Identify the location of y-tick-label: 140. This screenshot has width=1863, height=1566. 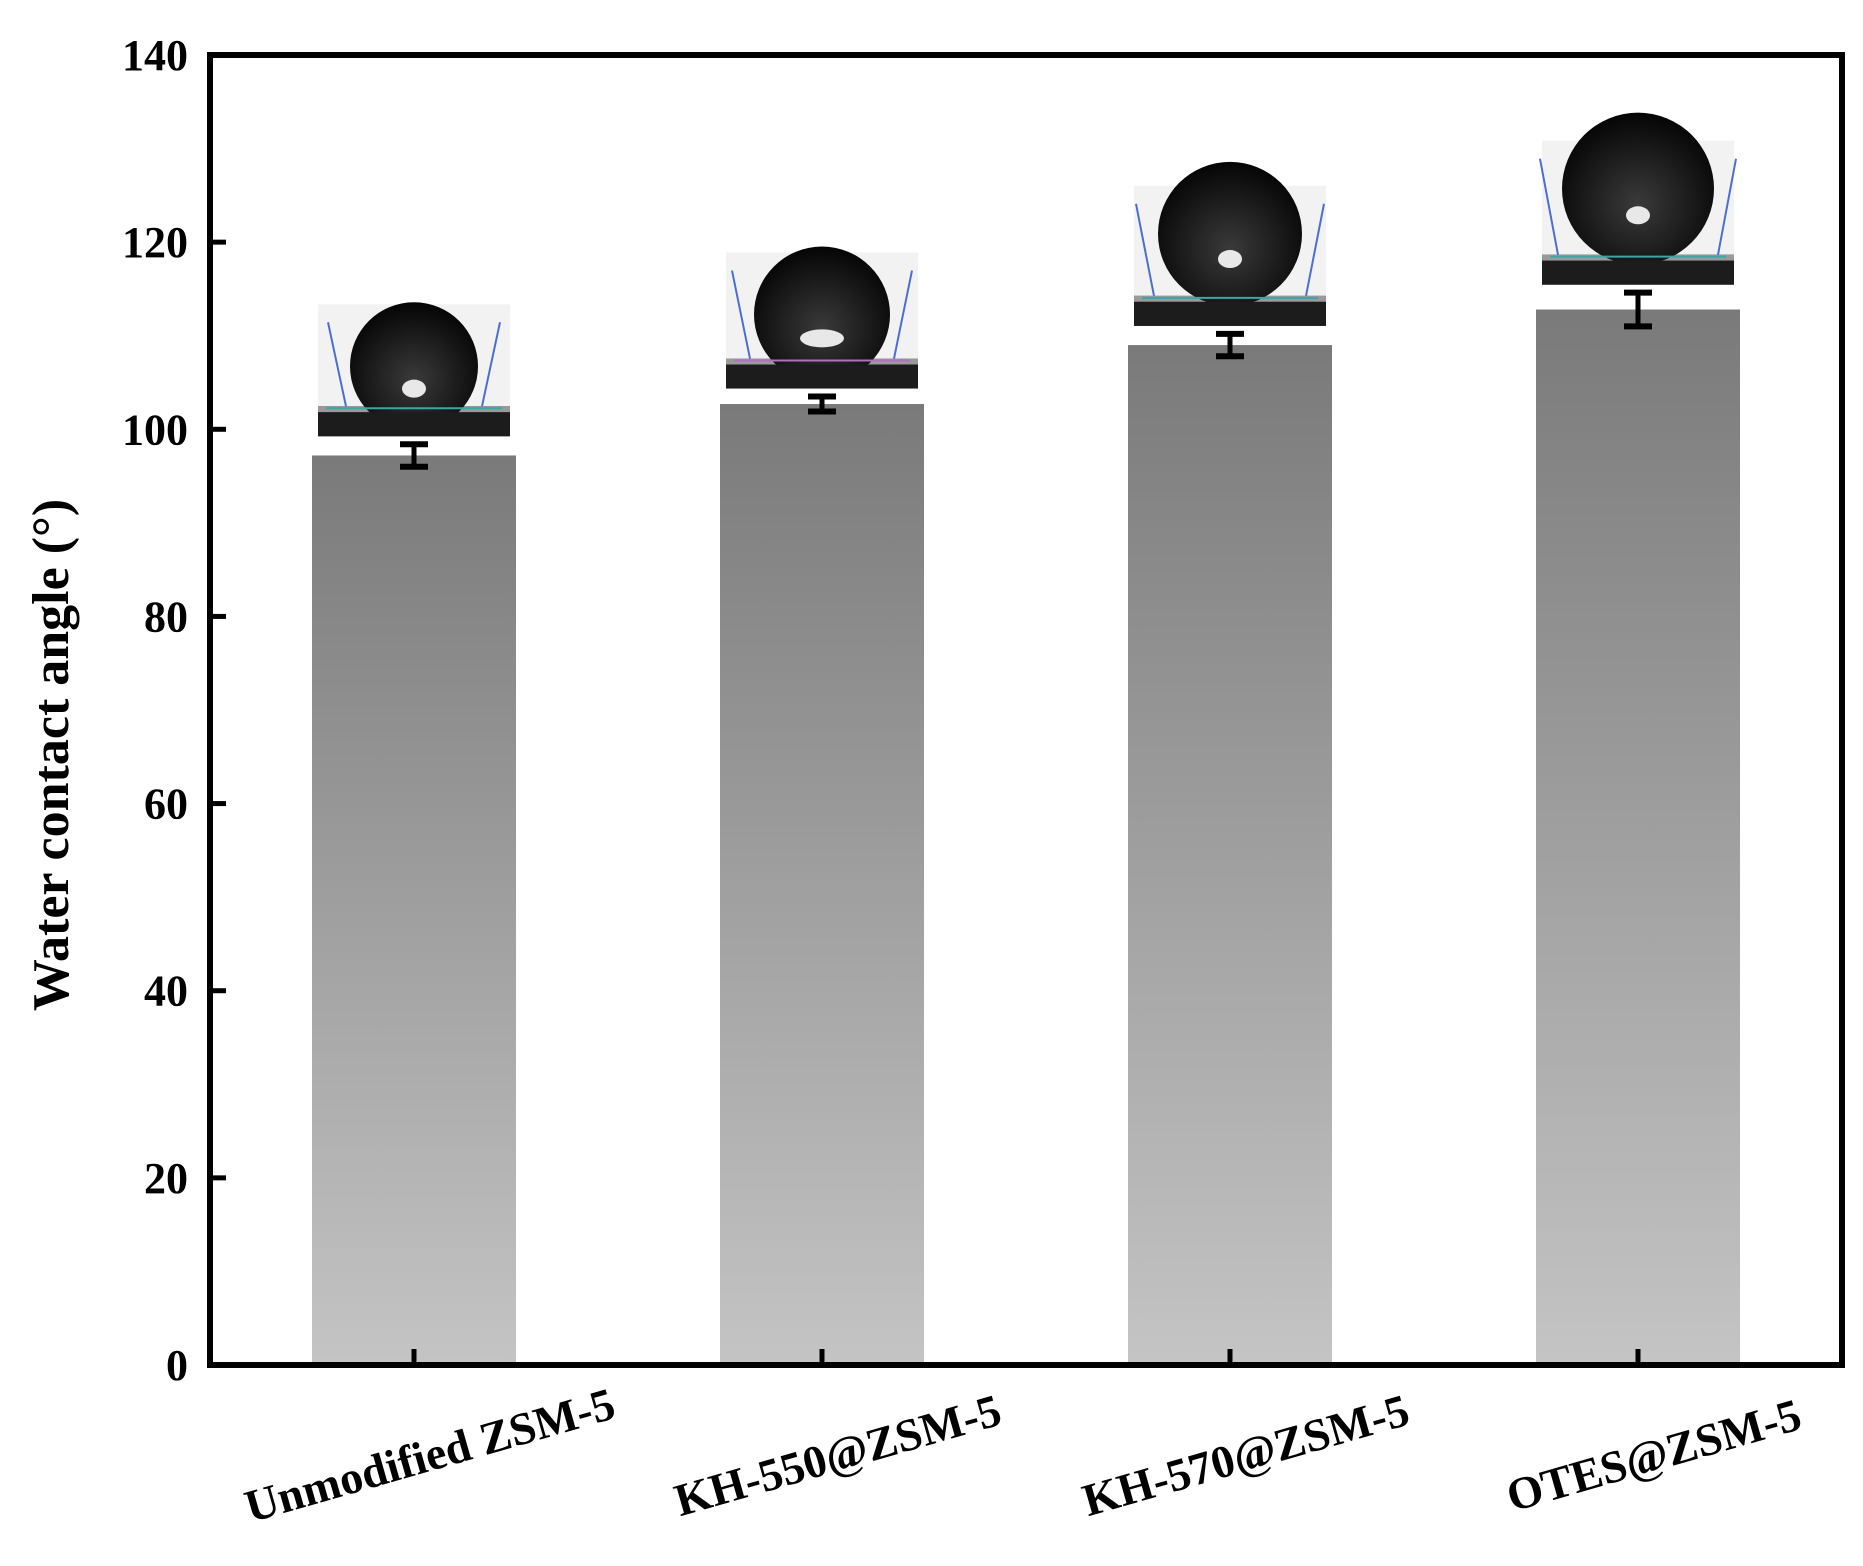
(155, 55).